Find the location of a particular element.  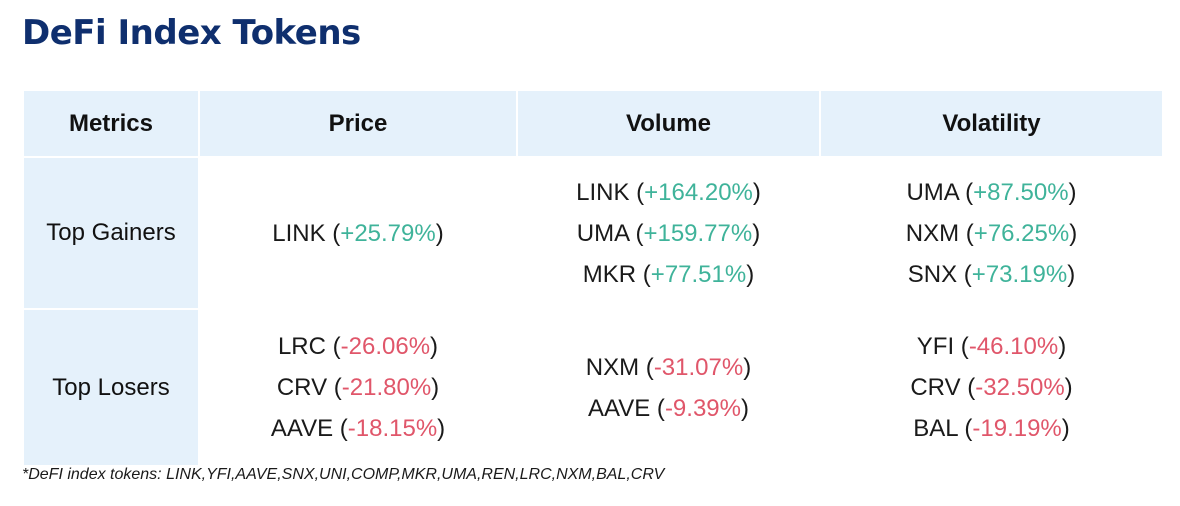

token-entry: NXM (+76.25%) is located at coordinates (991, 233).